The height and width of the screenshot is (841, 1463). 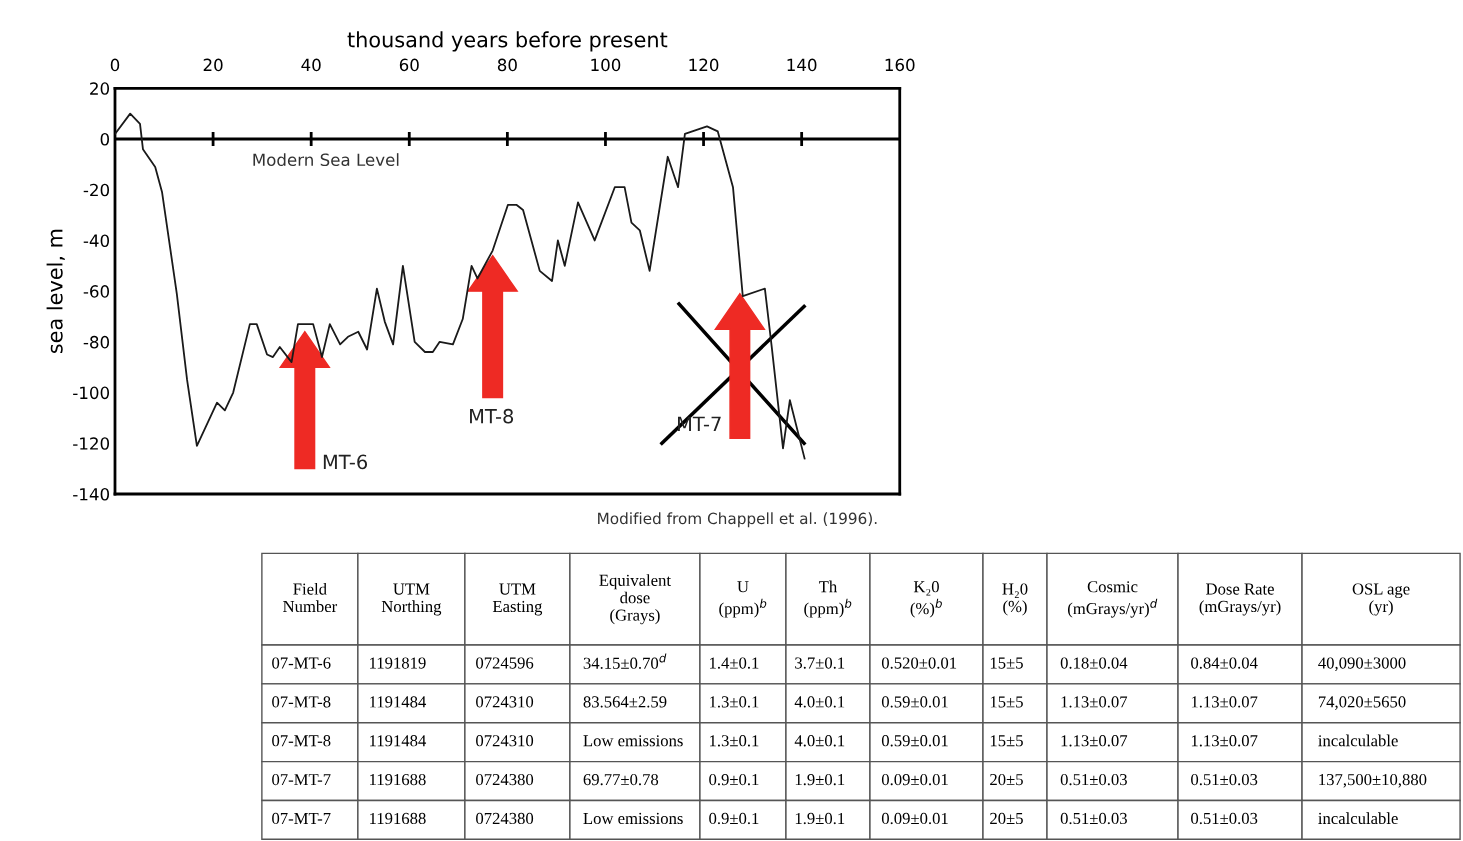 I want to click on y-tick-label: -120, so click(x=91, y=443).